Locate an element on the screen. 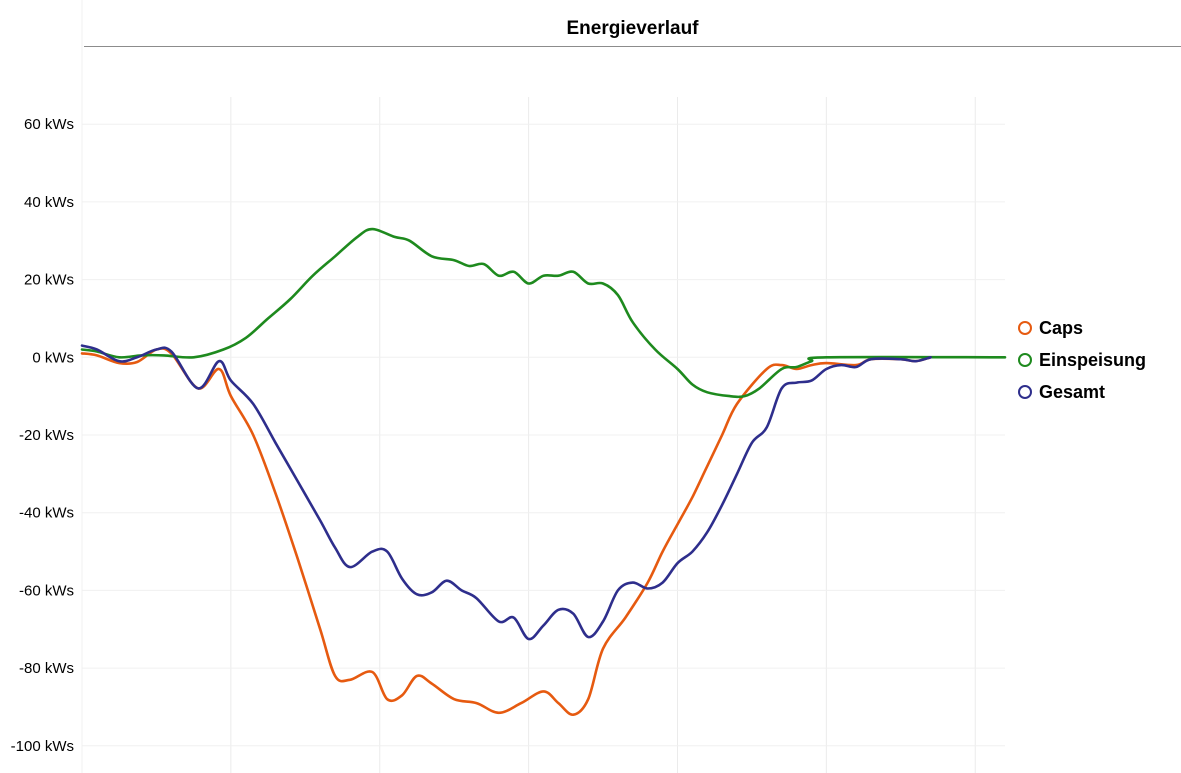  chart-title: Energieverlauf is located at coordinates (632, 28).